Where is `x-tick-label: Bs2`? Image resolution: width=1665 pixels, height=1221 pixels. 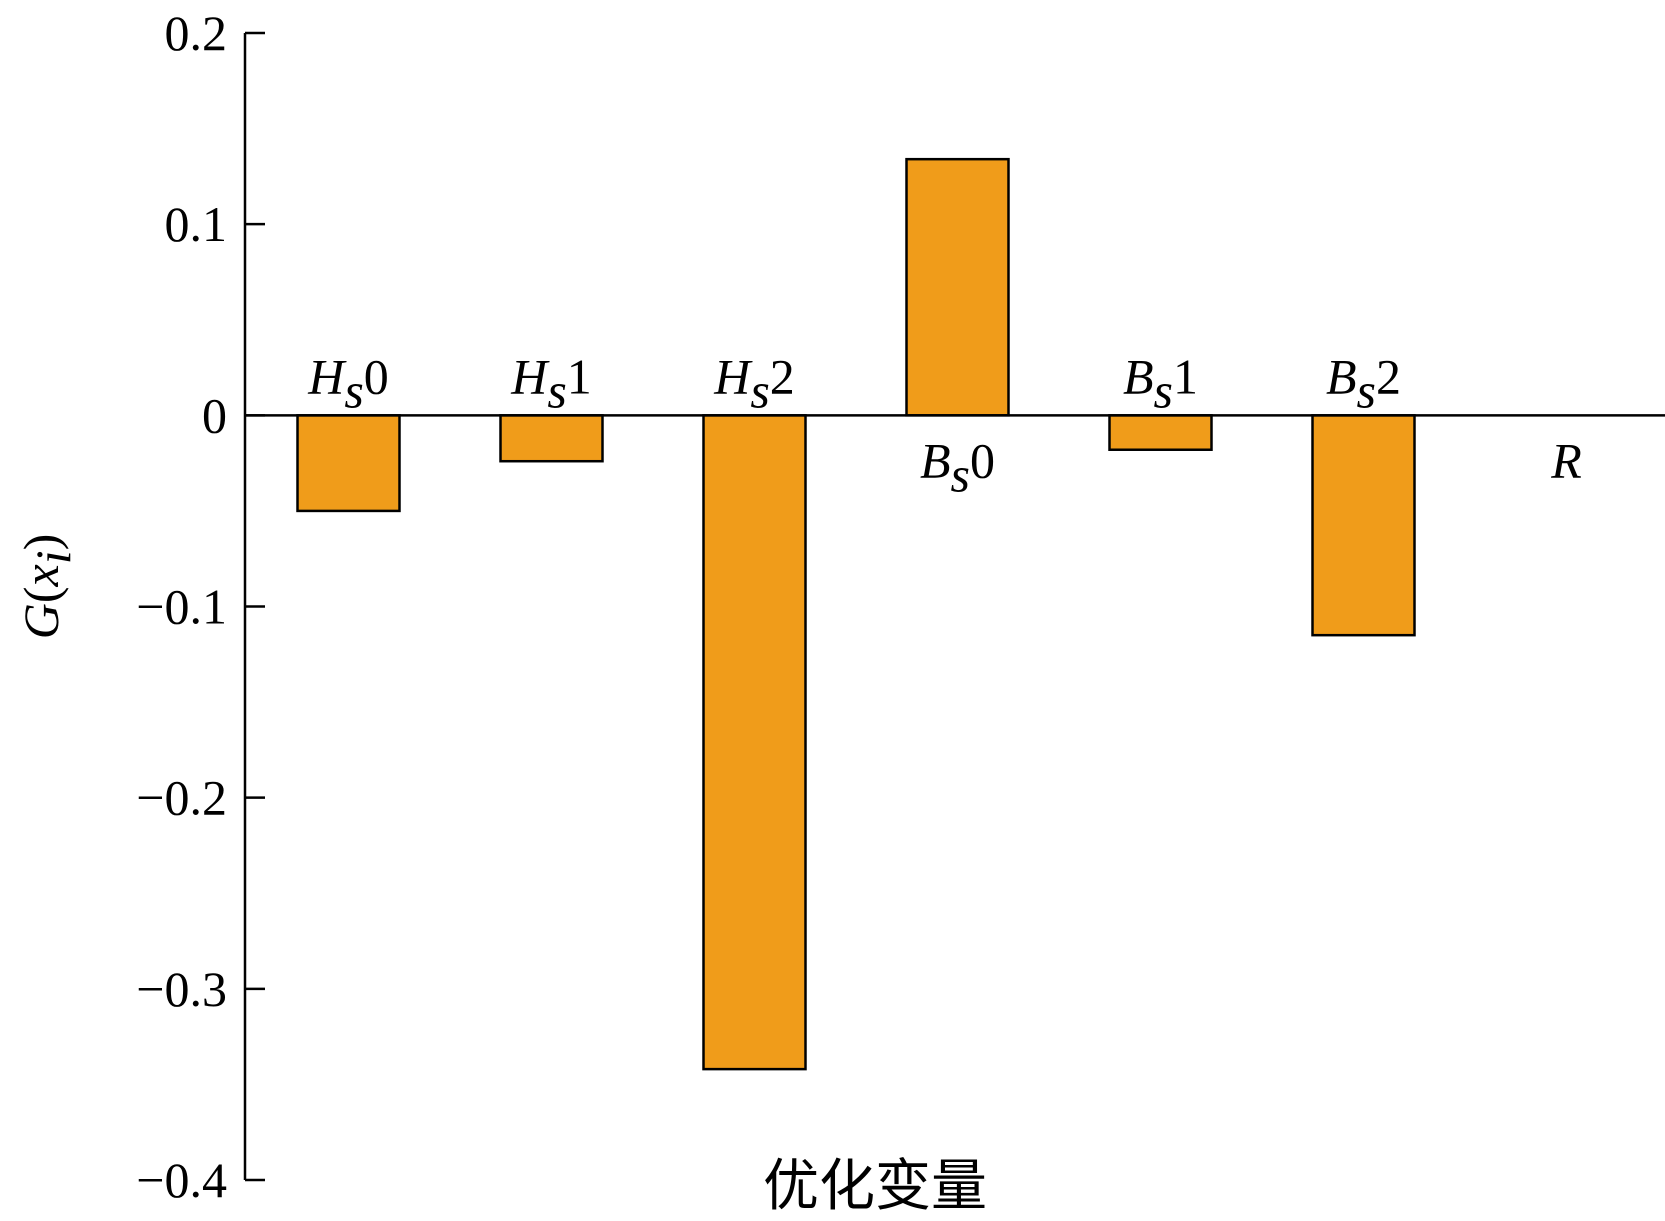 x-tick-label: Bs2 is located at coordinates (1363, 383).